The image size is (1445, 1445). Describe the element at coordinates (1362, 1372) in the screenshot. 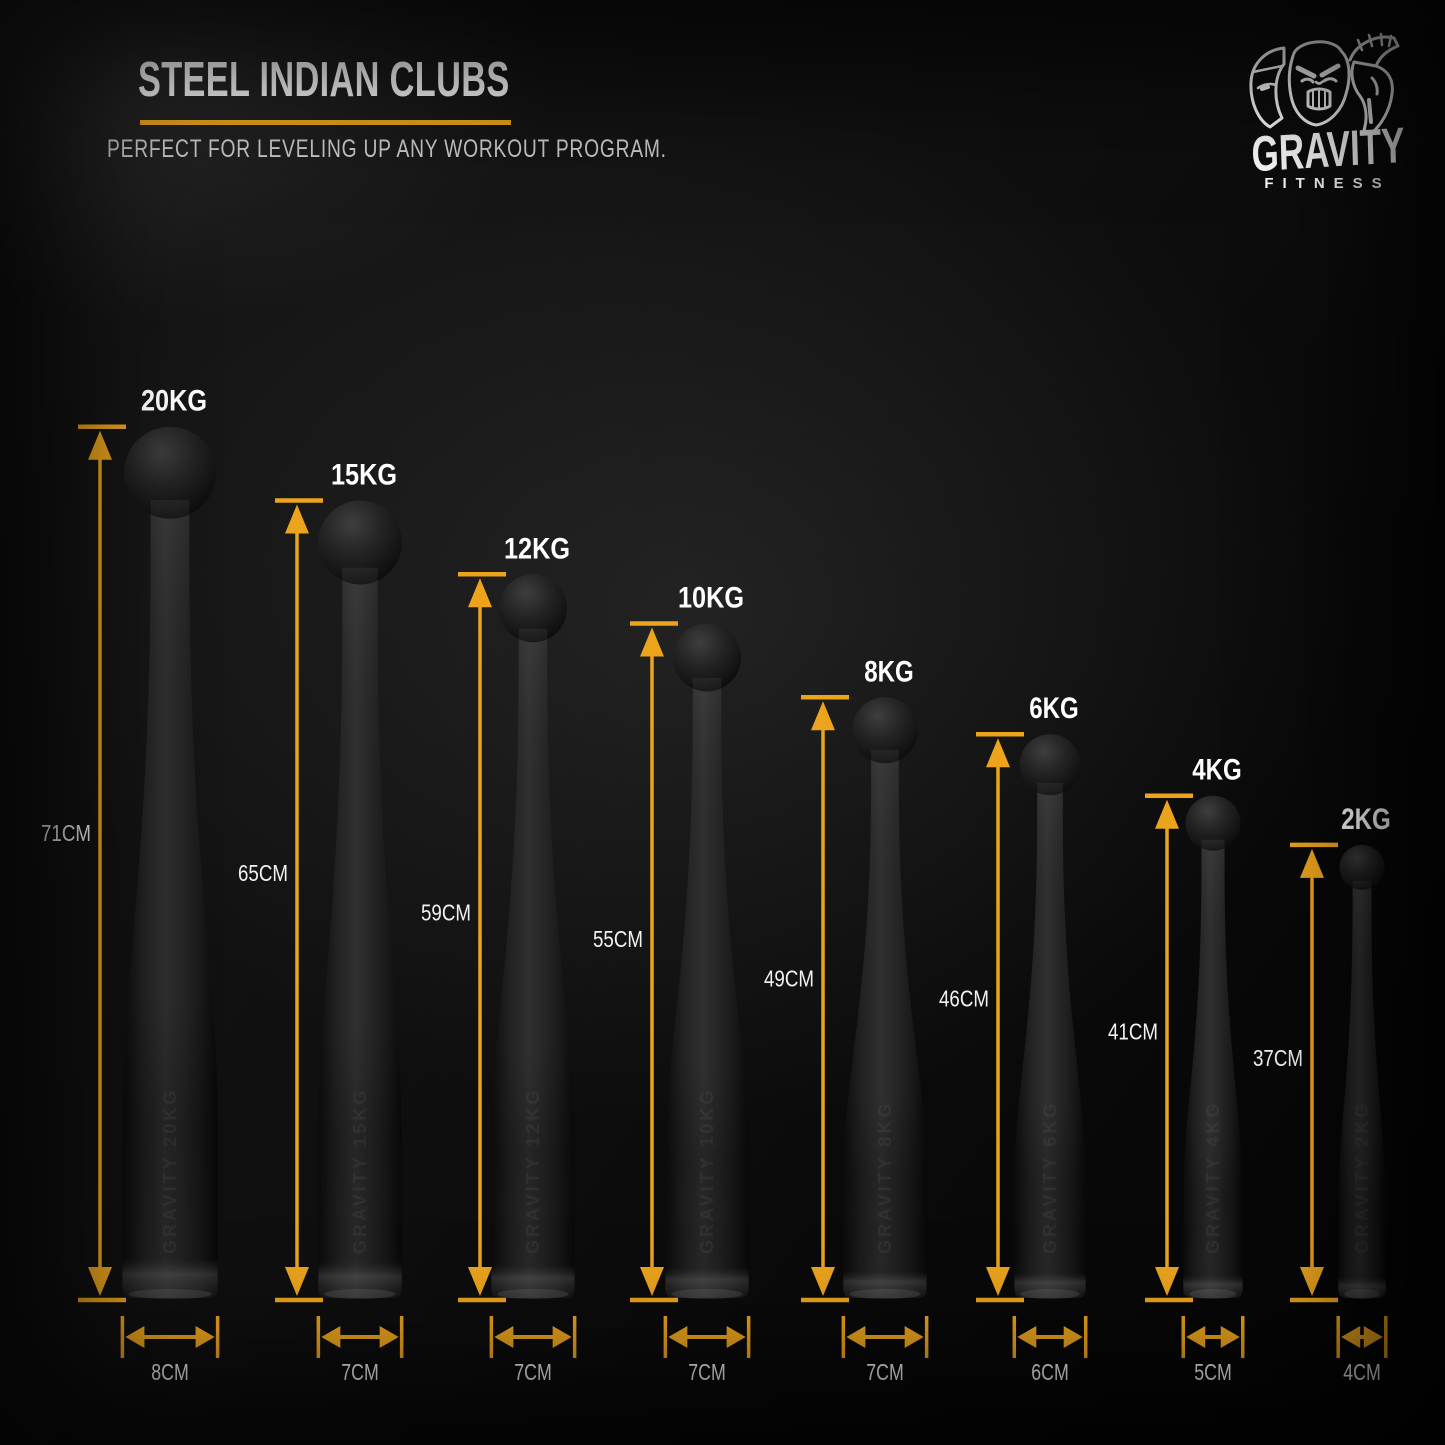

I see `width-label: 4CM` at that location.